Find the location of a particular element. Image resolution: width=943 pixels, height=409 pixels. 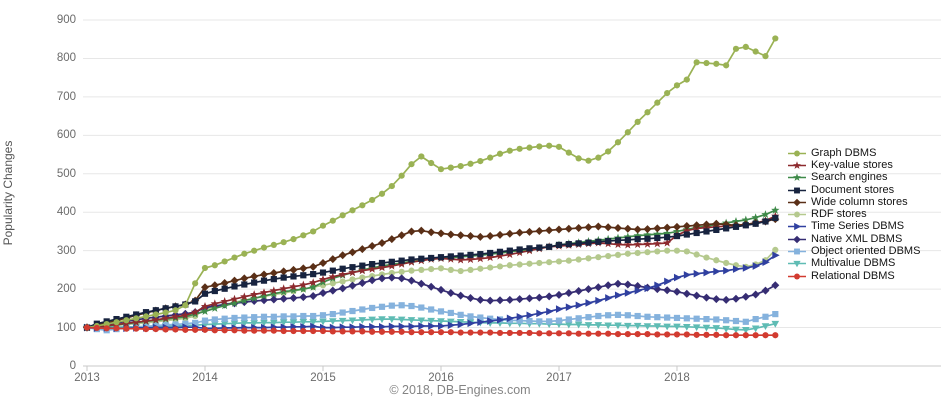

x-tick-label-2017: 2017 is located at coordinates (559, 378).